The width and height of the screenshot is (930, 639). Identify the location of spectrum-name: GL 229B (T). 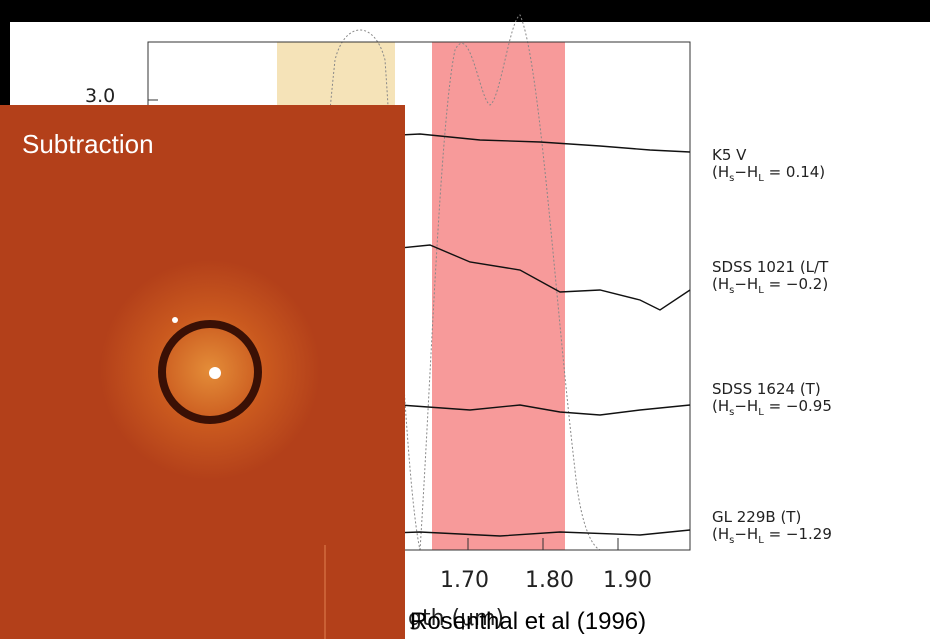
(756, 517).